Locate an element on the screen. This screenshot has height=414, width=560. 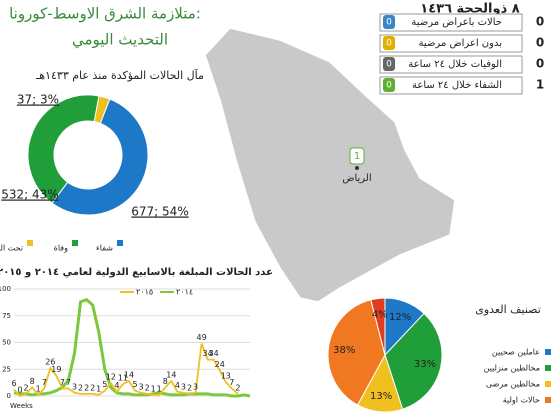
legend-label: ٢٠١٥ is located at coordinates (144, 292).